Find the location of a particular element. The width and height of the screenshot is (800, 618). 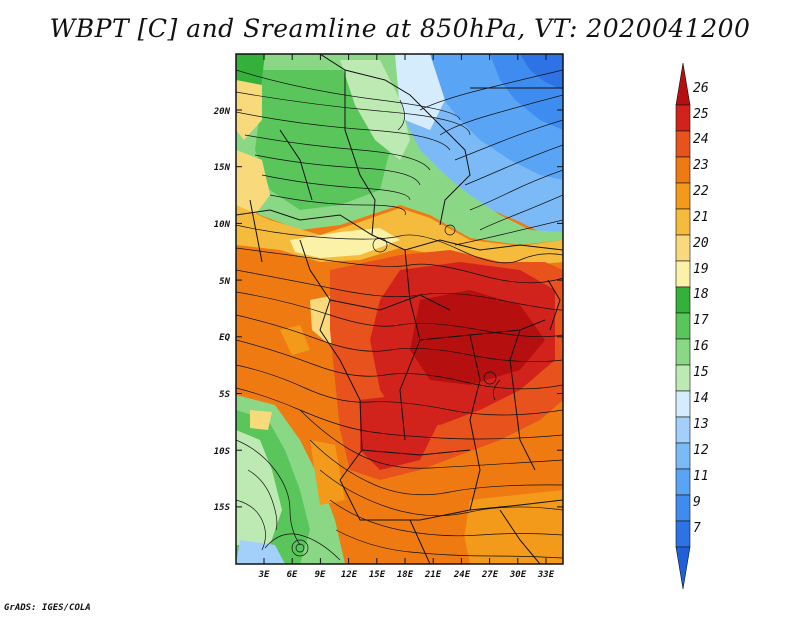

lon-label: 15E is located at coordinates (377, 575).